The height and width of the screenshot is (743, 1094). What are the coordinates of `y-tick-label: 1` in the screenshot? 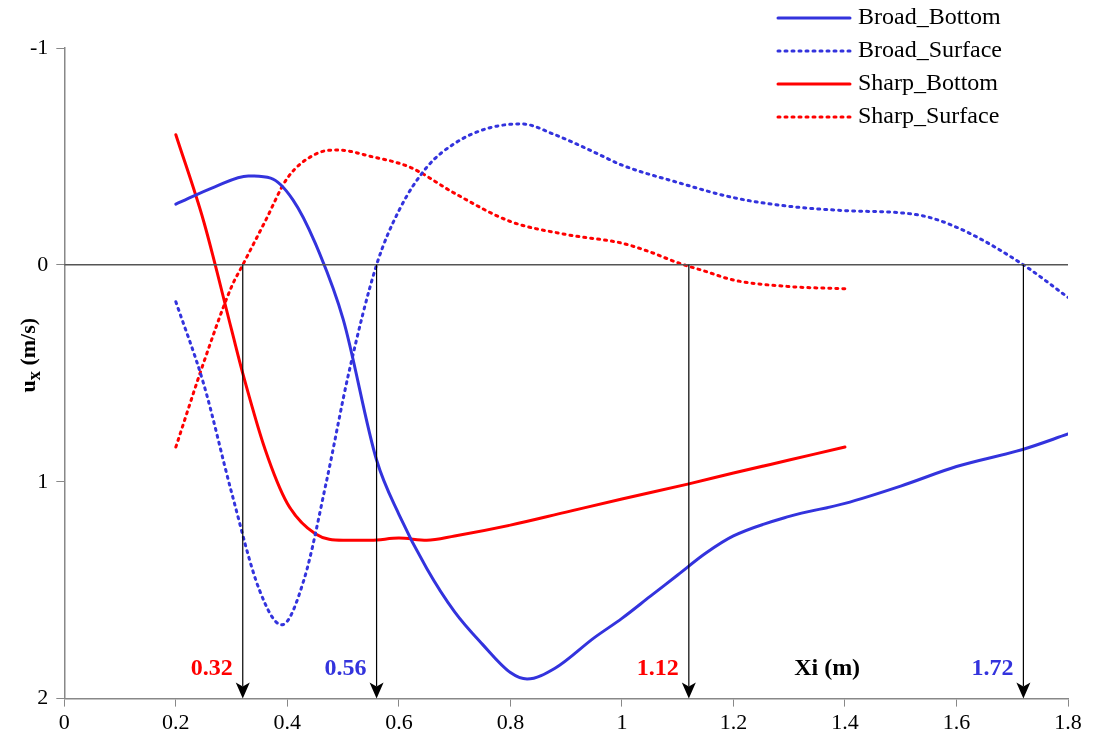 It's located at (43, 480).